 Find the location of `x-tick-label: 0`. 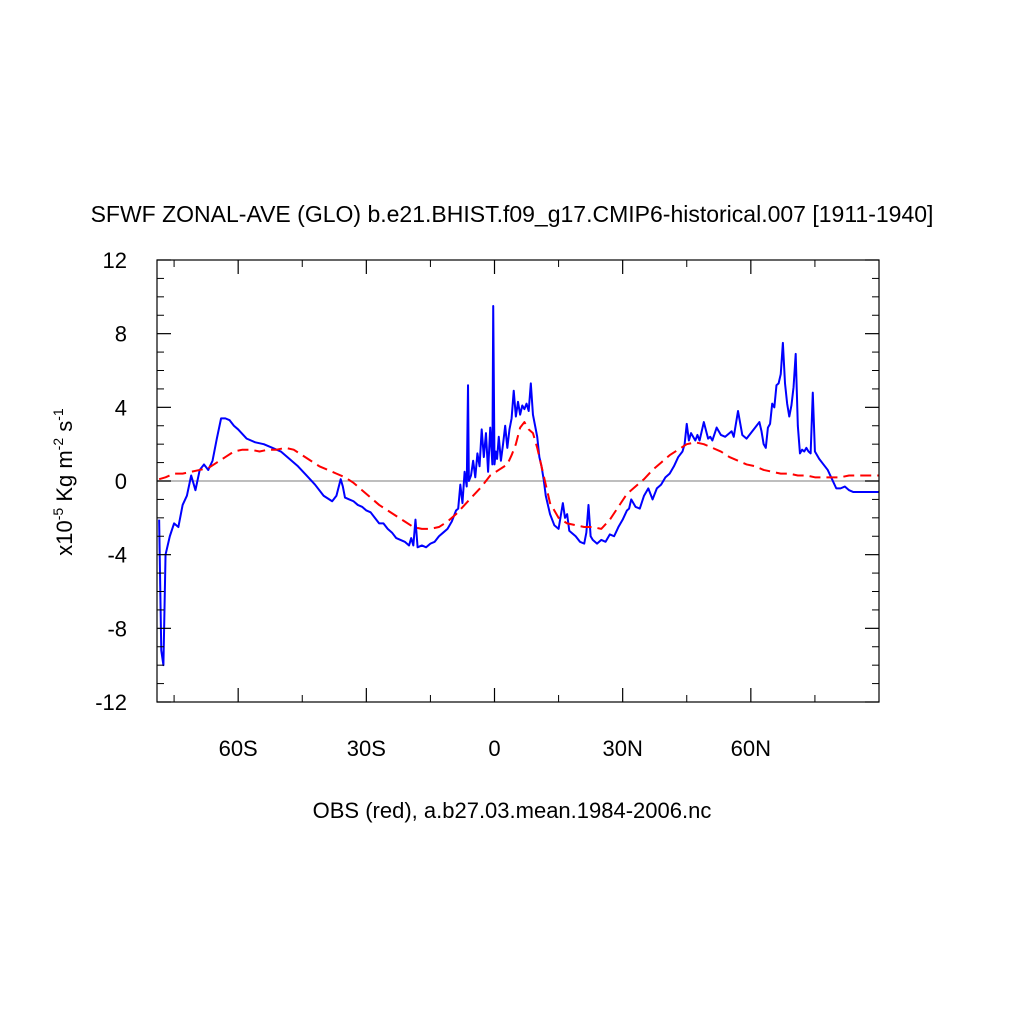

x-tick-label: 0 is located at coordinates (494, 748).